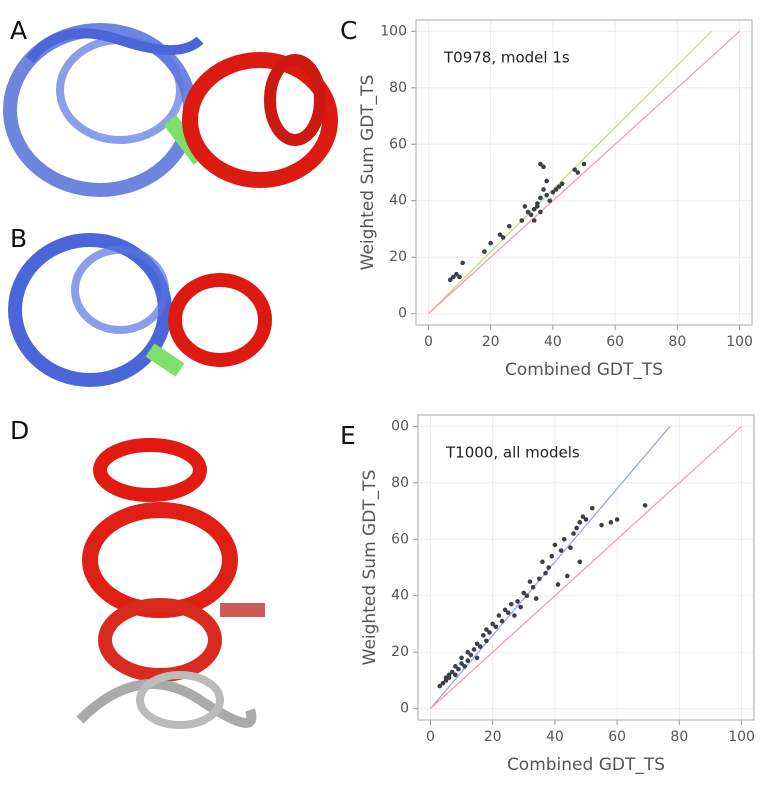  I want to click on x-tick-label: 0, so click(428, 342).